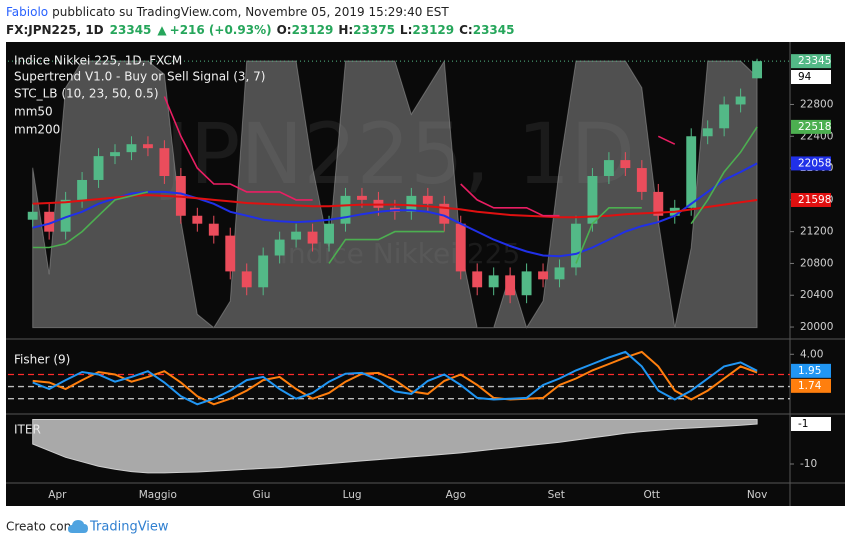  Describe the element at coordinates (808, 464) in the screenshot. I see `y-tick-label: -10` at that location.